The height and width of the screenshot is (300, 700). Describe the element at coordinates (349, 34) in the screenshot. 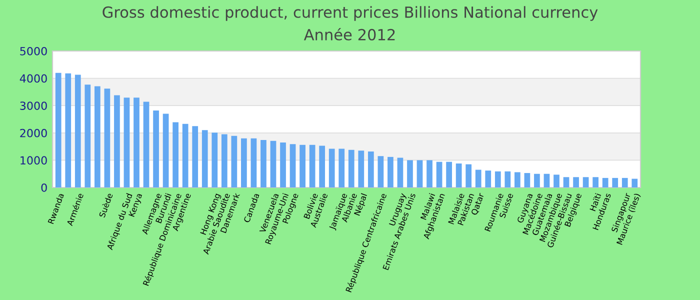

I see `chart-subtitle: Année 2012` at that location.